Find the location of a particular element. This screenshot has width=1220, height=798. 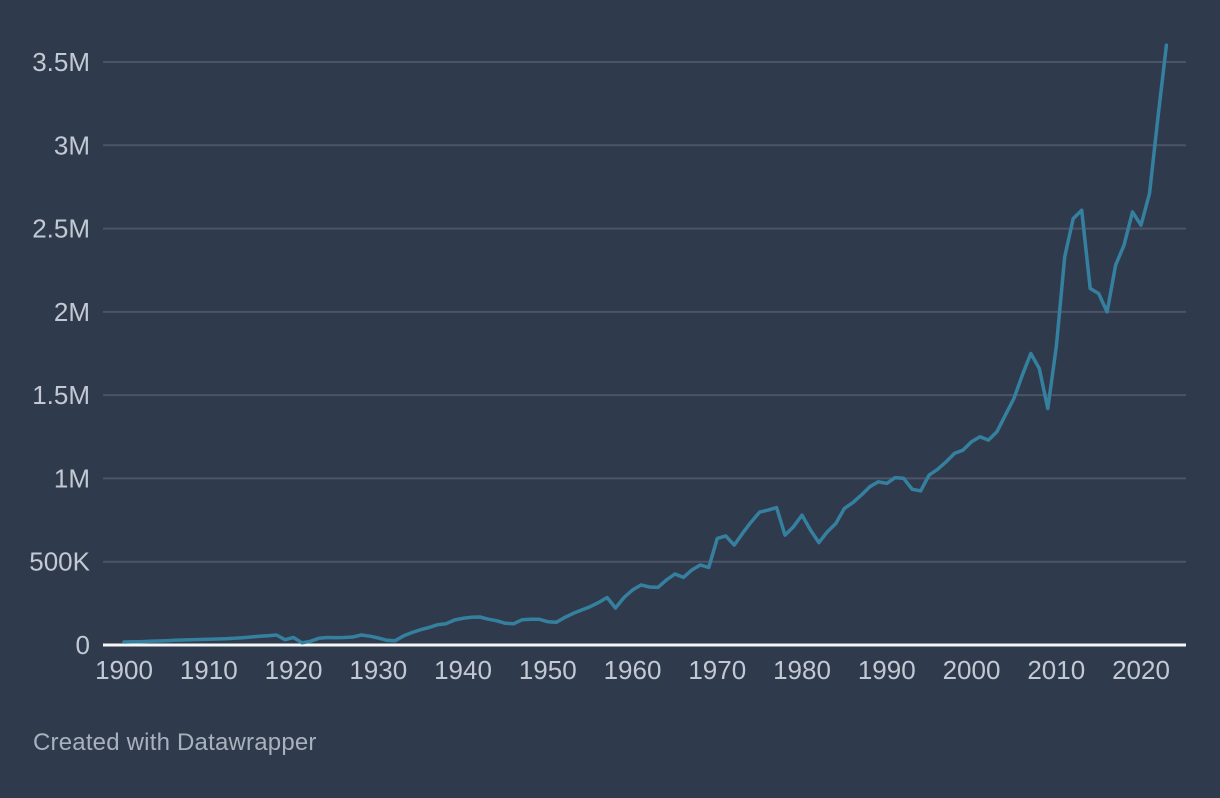

datawrapper-attribution: Created with Datawrapper is located at coordinates (175, 742).